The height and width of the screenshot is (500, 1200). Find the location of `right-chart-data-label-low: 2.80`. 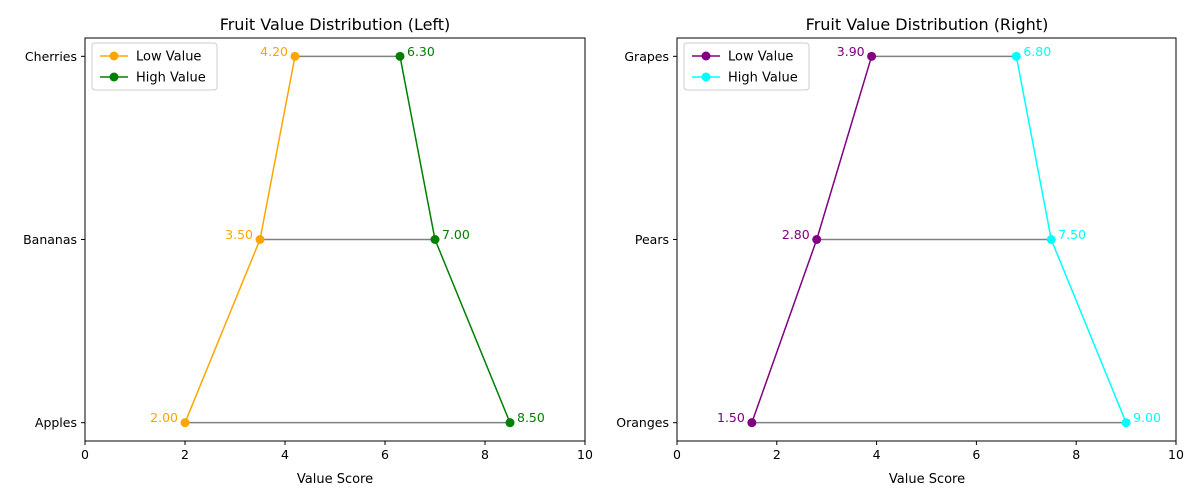

right-chart-data-label-low: 2.80 is located at coordinates (796, 234).